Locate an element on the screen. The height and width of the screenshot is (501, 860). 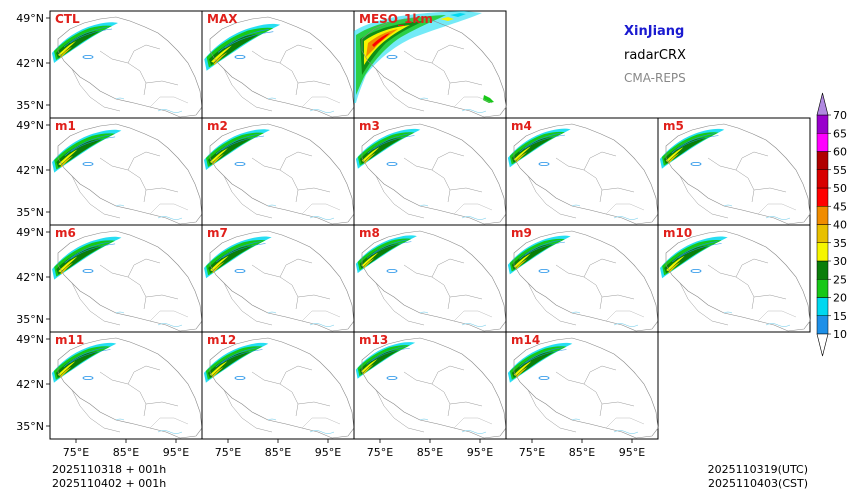
panel-label: MESO_1km is located at coordinates (396, 19).